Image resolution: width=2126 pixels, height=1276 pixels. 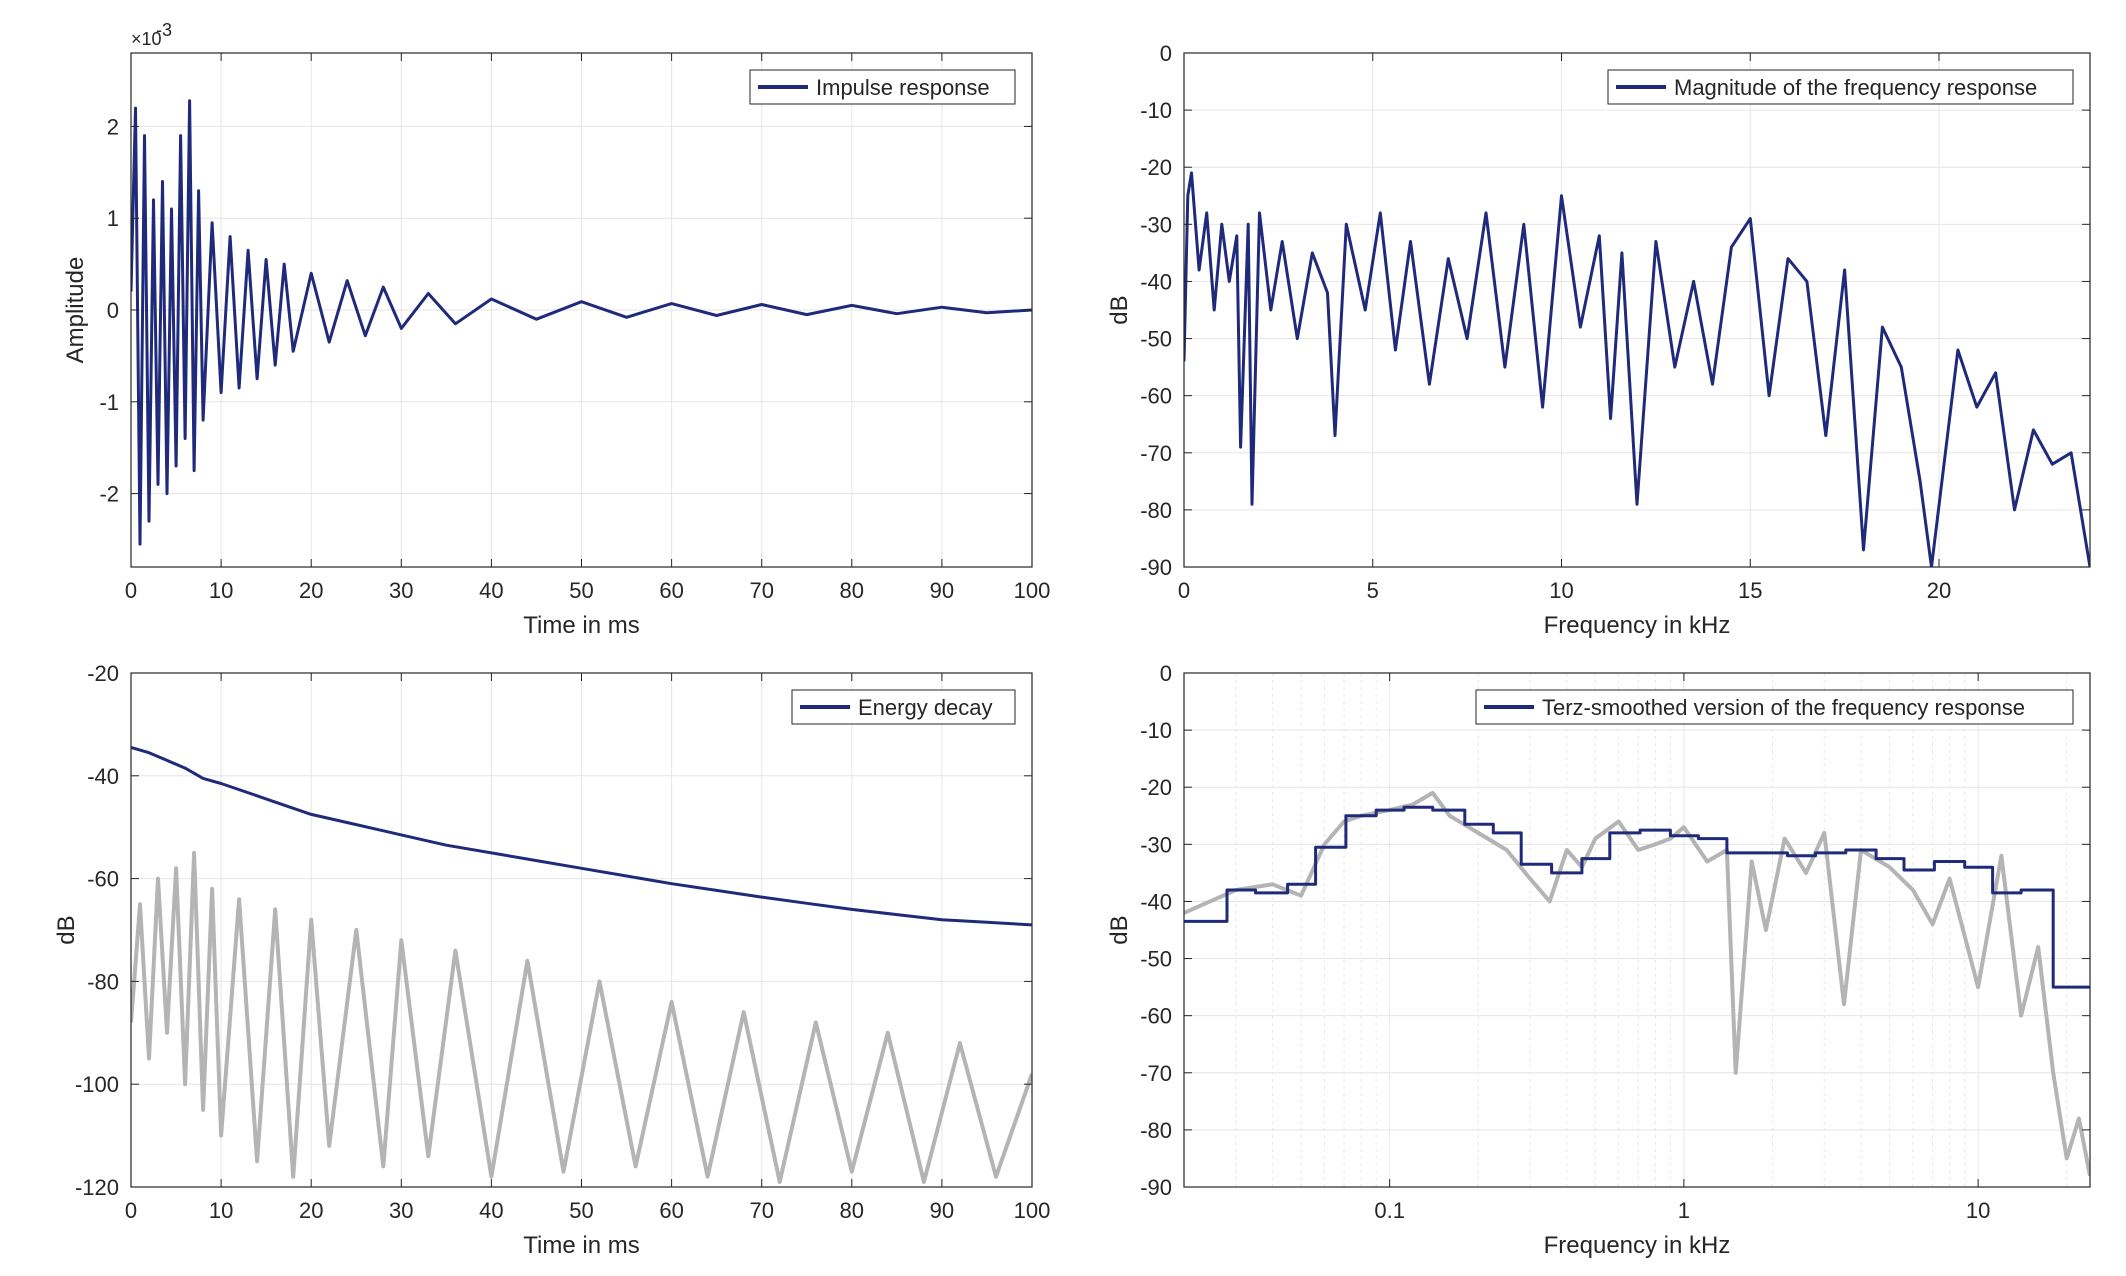 What do you see at coordinates (1373, 590) in the screenshot?
I see `x-tick-label: 5` at bounding box center [1373, 590].